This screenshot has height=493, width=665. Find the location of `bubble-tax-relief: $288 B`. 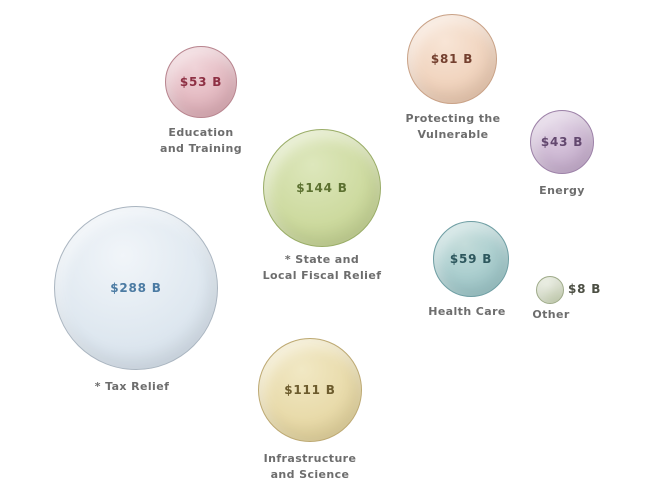

bubble-tax-relief: $288 B is located at coordinates (136, 288).